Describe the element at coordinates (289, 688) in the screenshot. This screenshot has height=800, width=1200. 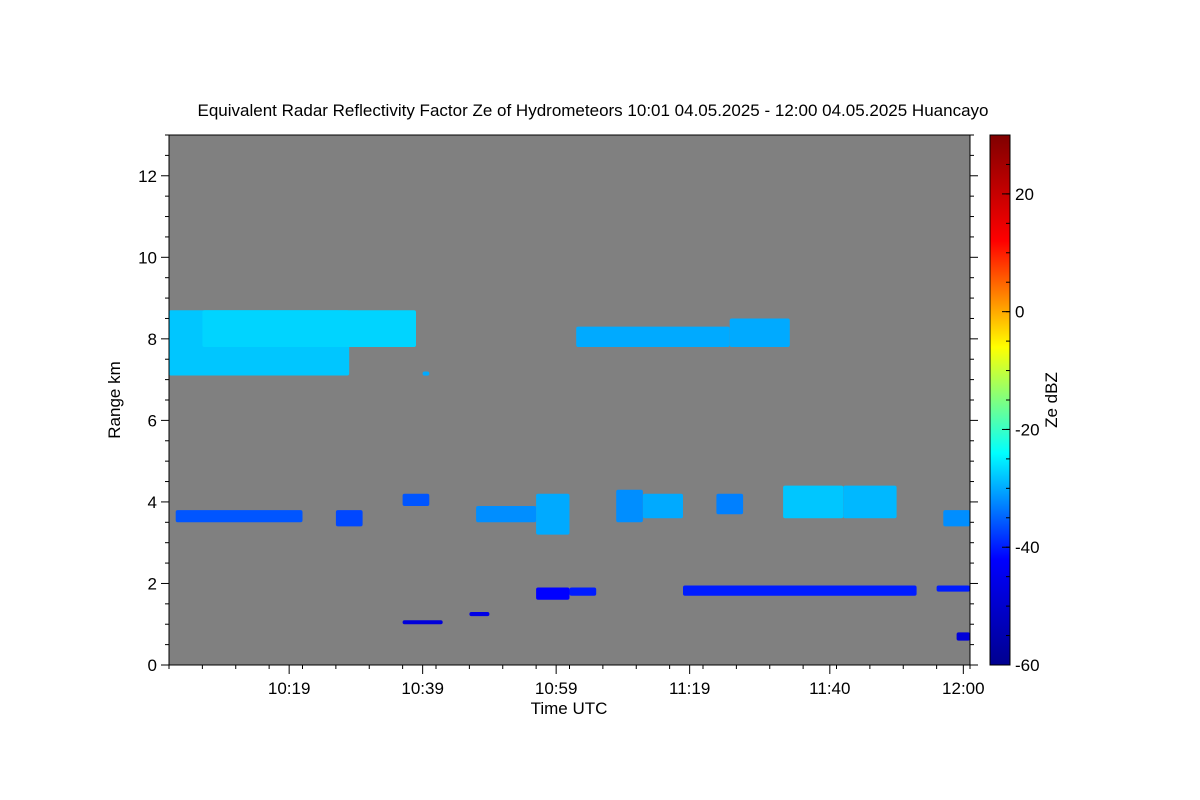
I see `x-tick-label: 10:19` at that location.